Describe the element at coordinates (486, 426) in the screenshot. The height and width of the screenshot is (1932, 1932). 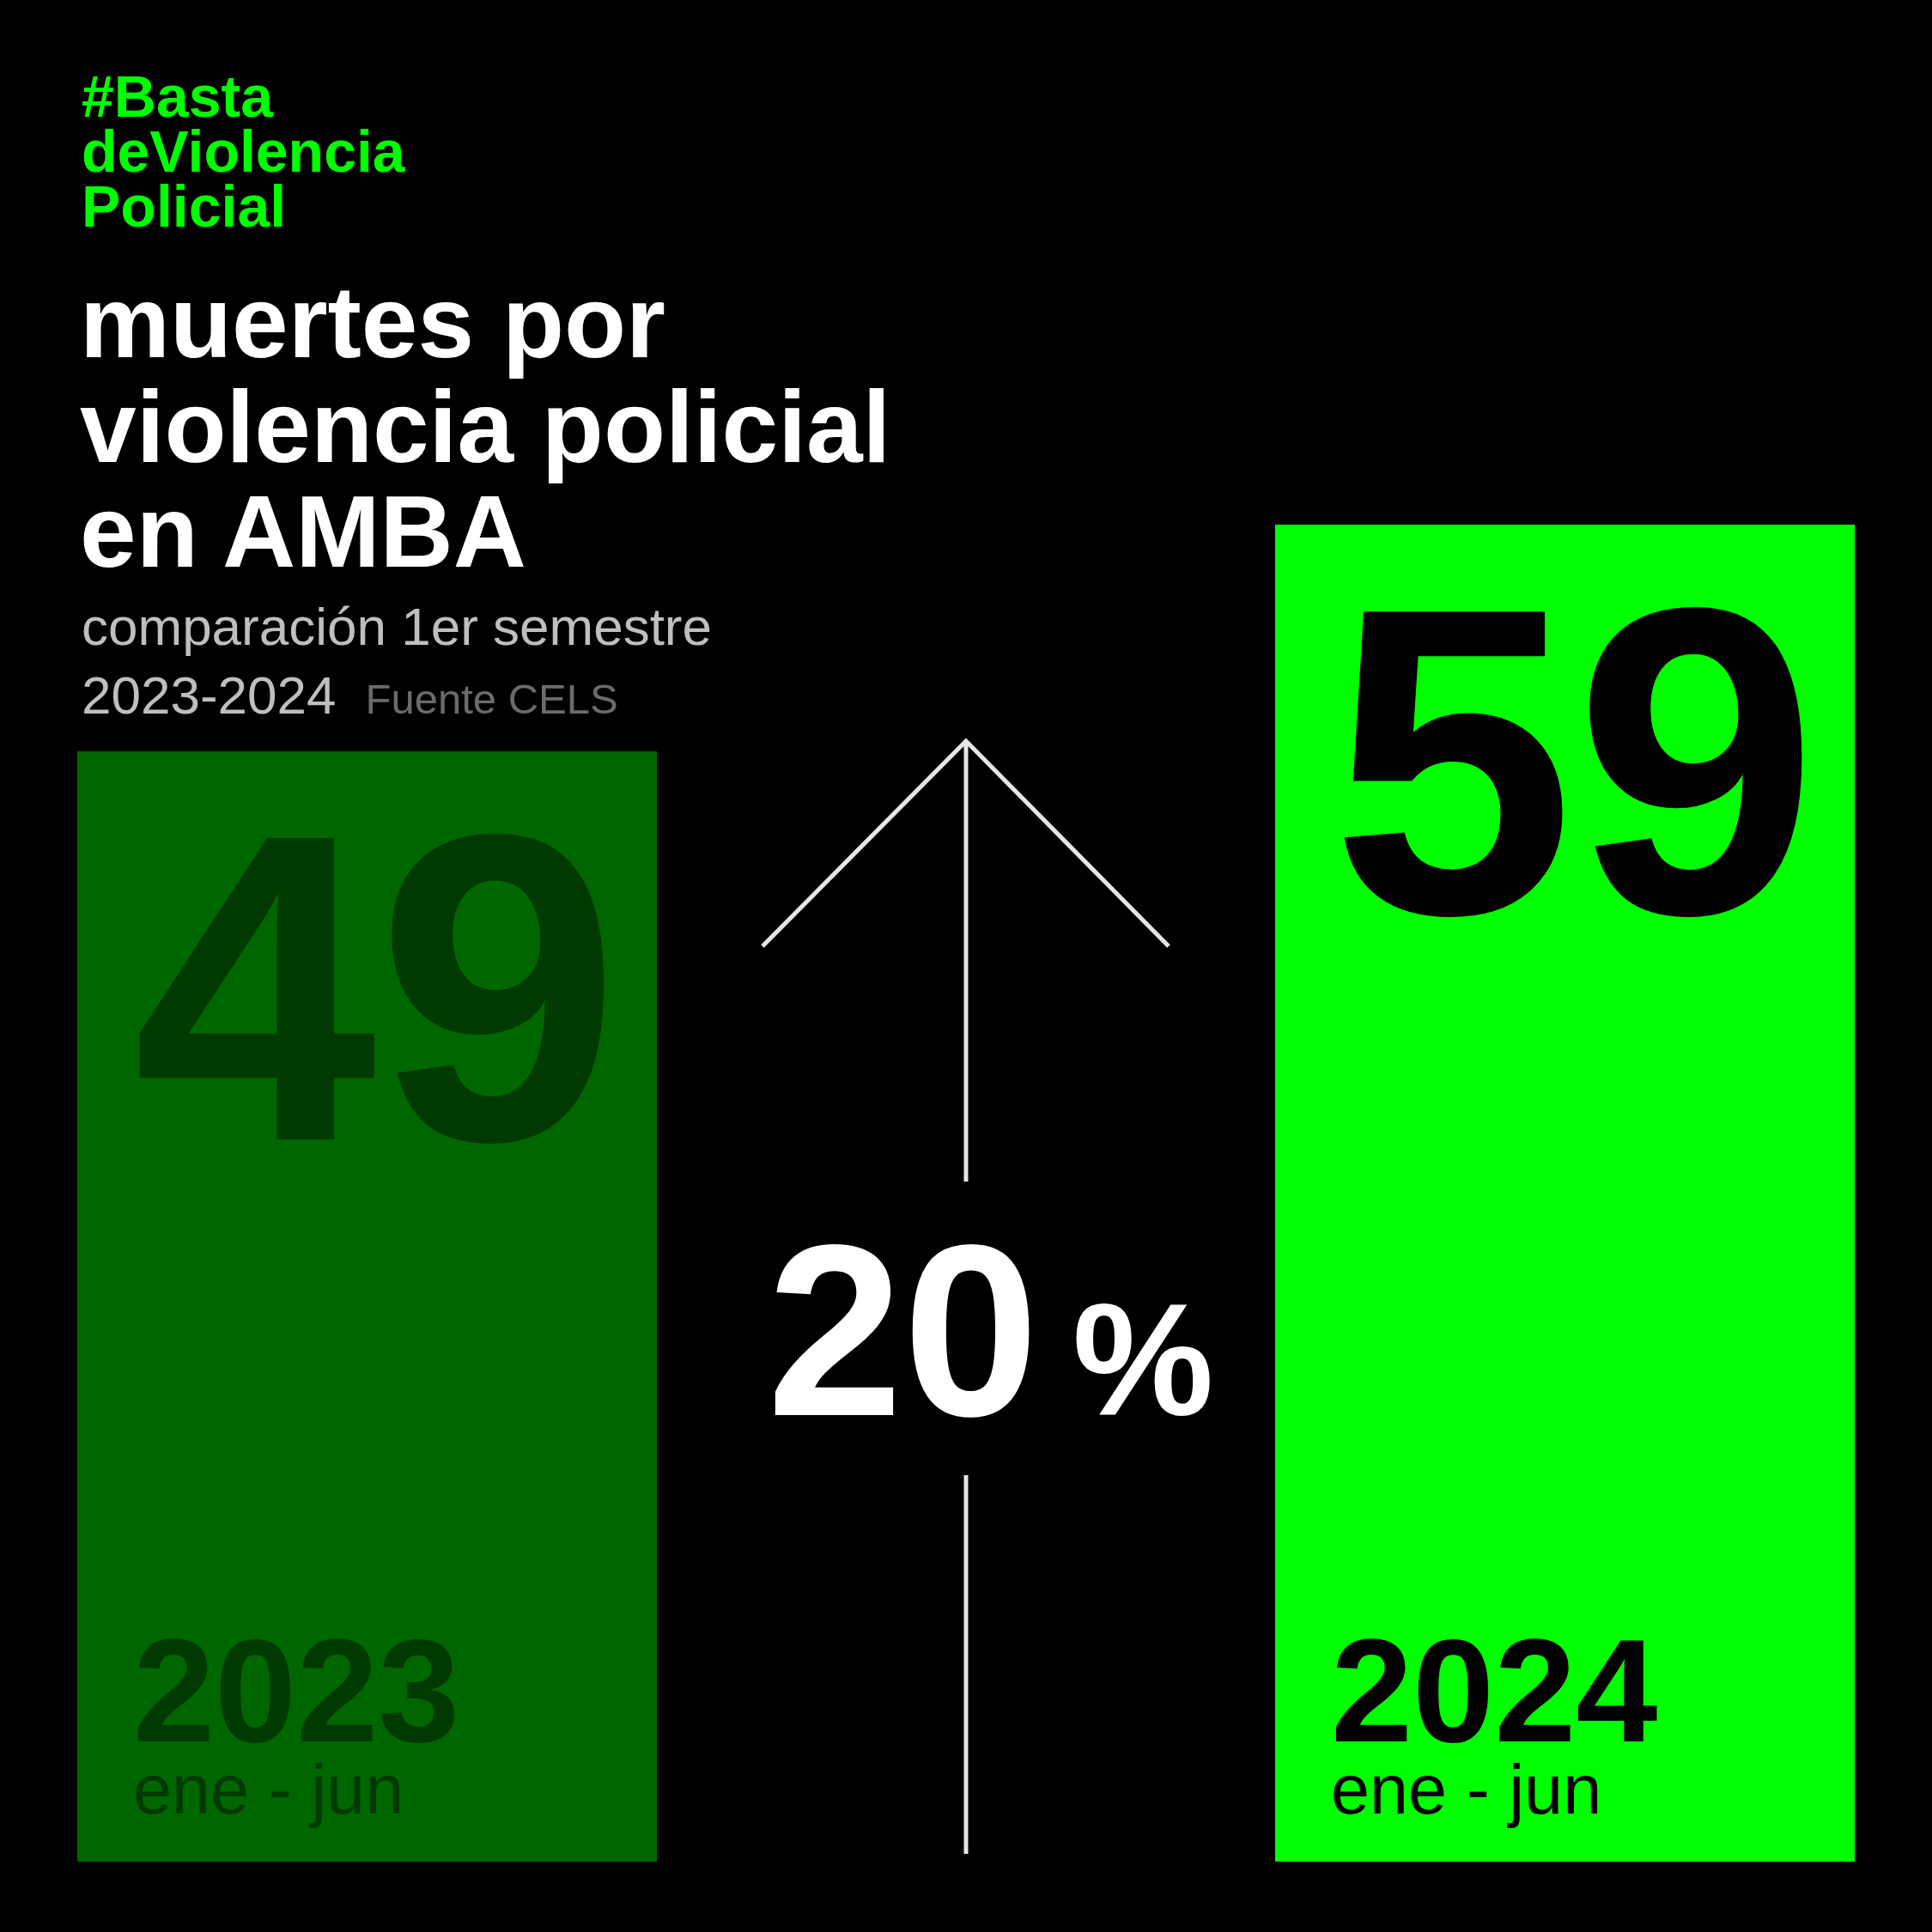
I see `chart-title: muertes por violencia policial en AMBA` at that location.